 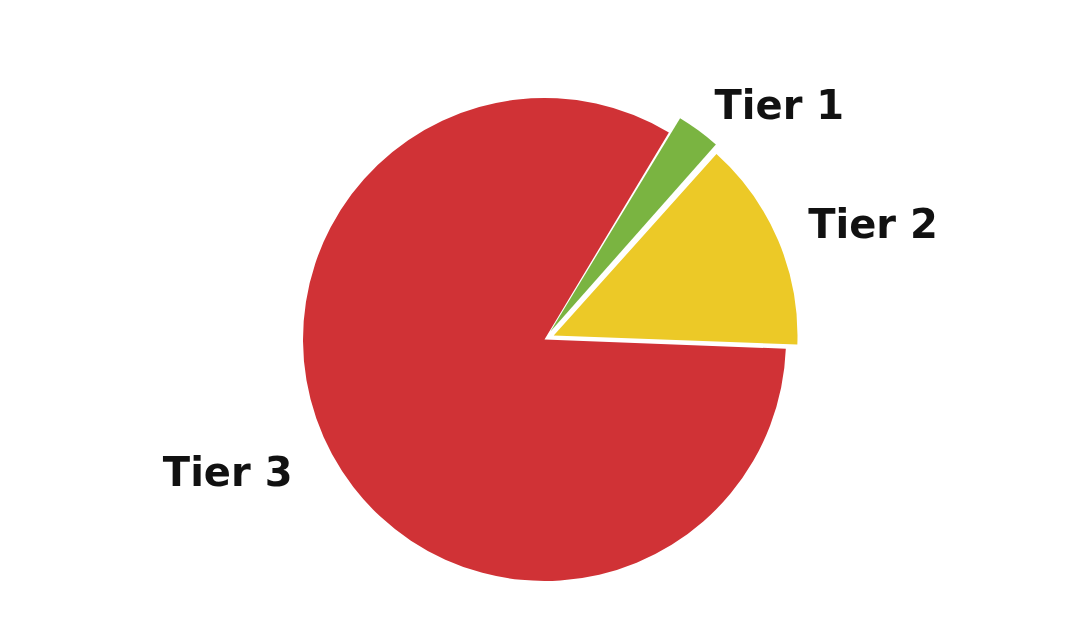 I want to click on slice-label: Tier 2, so click(x=873, y=223).